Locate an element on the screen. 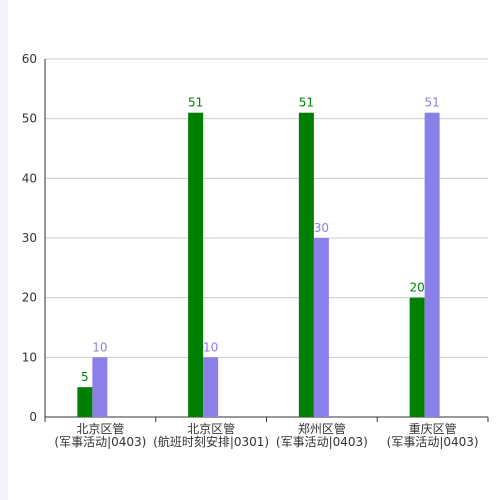  y-tick-label: 60 is located at coordinates (29, 59).